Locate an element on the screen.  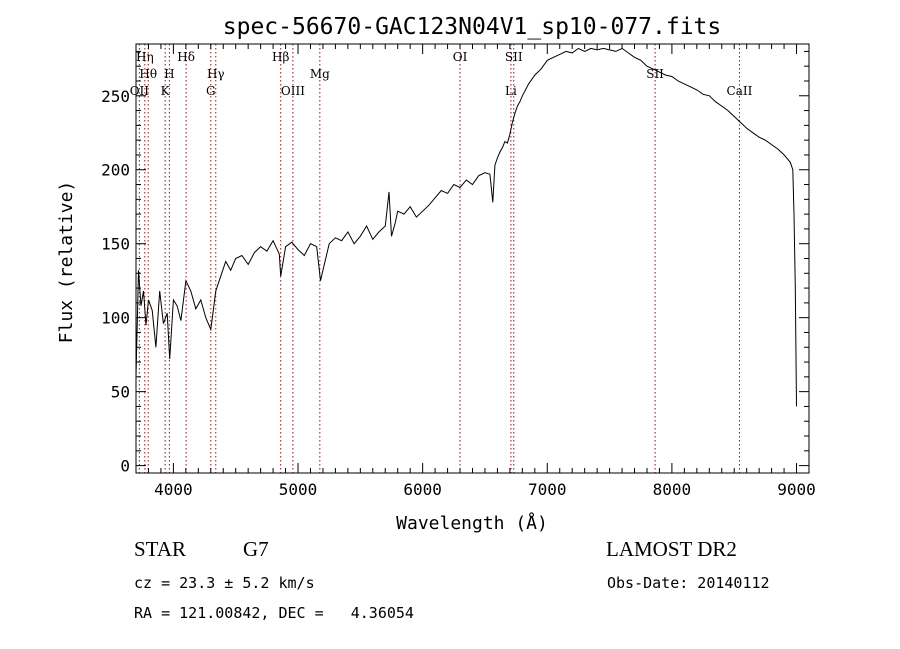
chart-title: spec-56670-GAC123N04V1_sp10-077.fits is located at coordinates (472, 27).